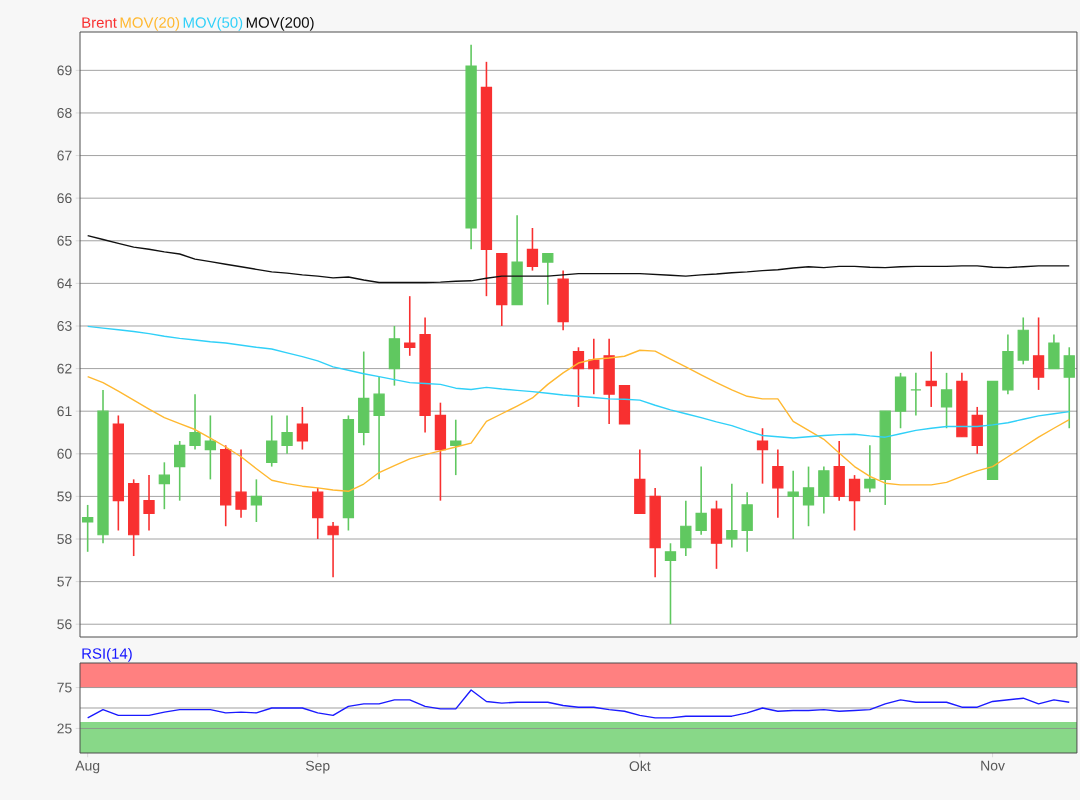 The image size is (1080, 800). Describe the element at coordinates (64, 198) in the screenshot. I see `y-tick-label: 66` at that location.